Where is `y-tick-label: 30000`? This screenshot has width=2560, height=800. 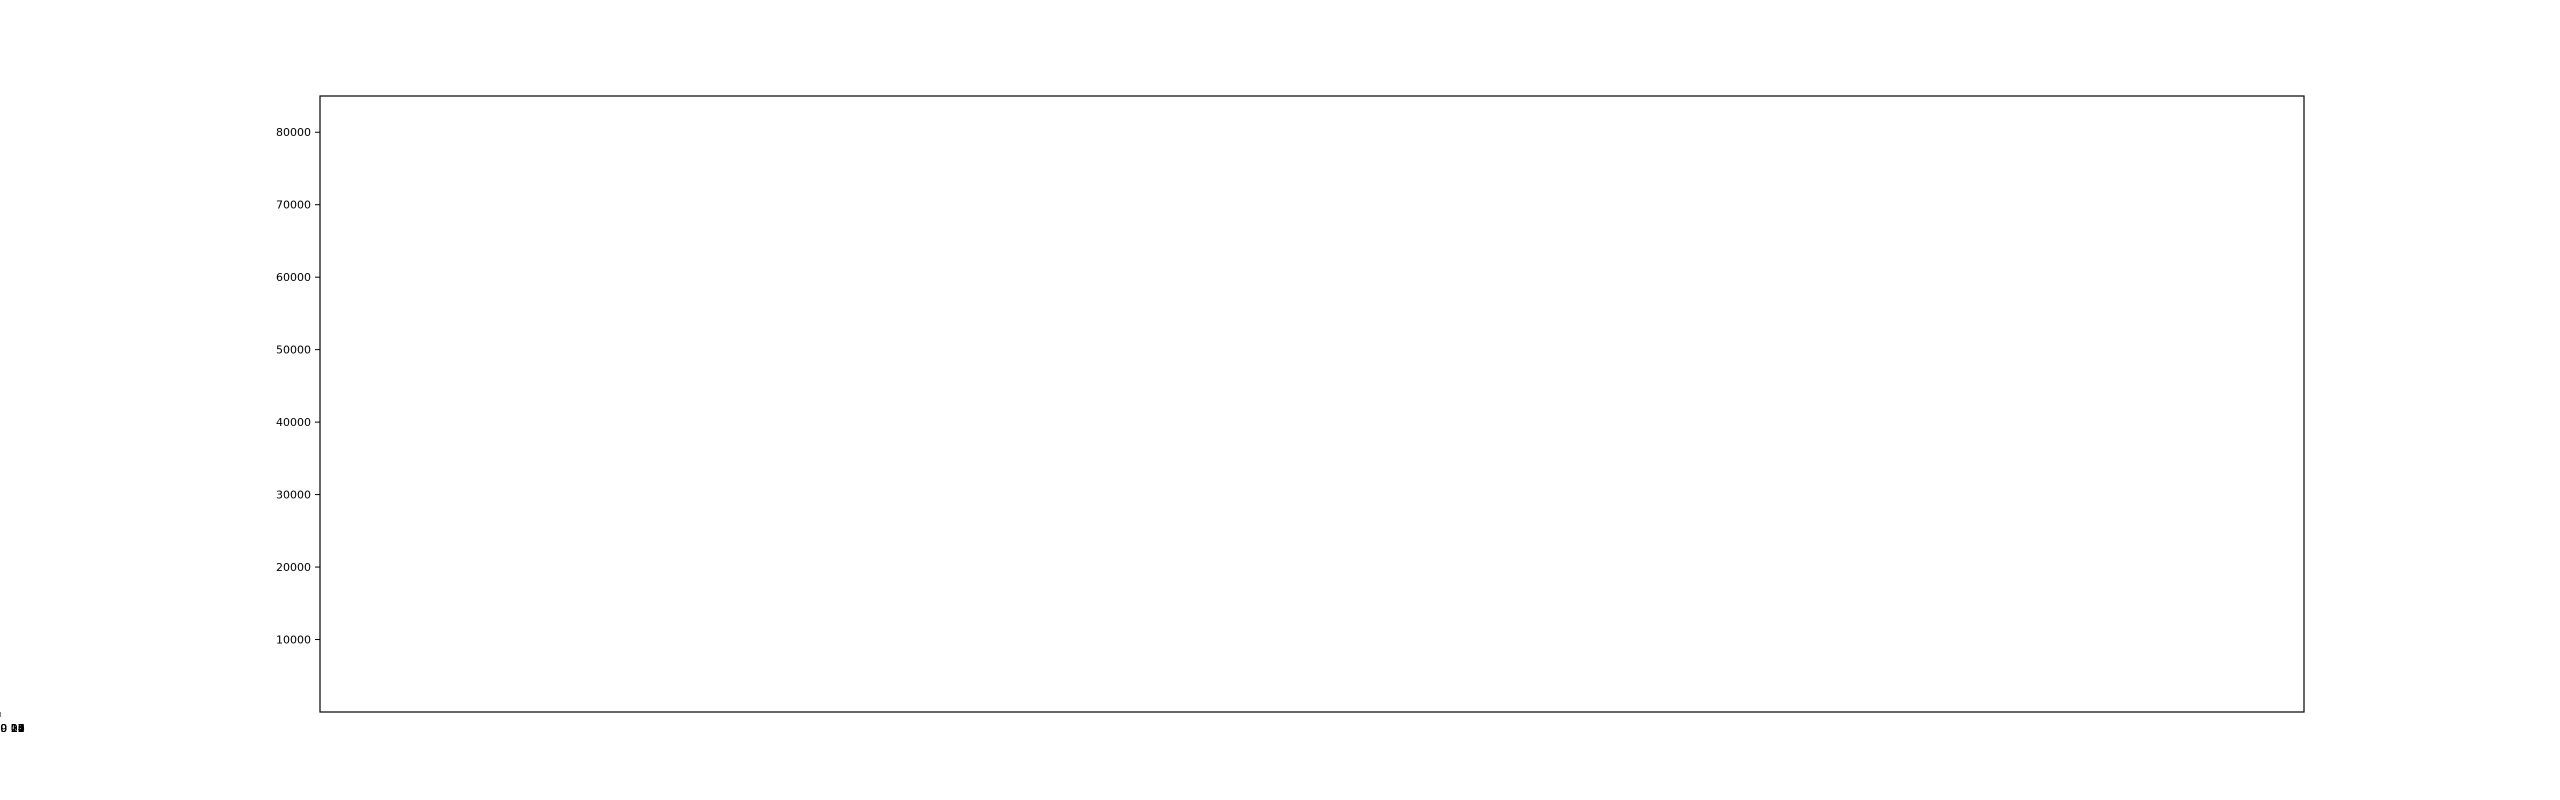
y-tick-label: 30000 is located at coordinates (293, 495).